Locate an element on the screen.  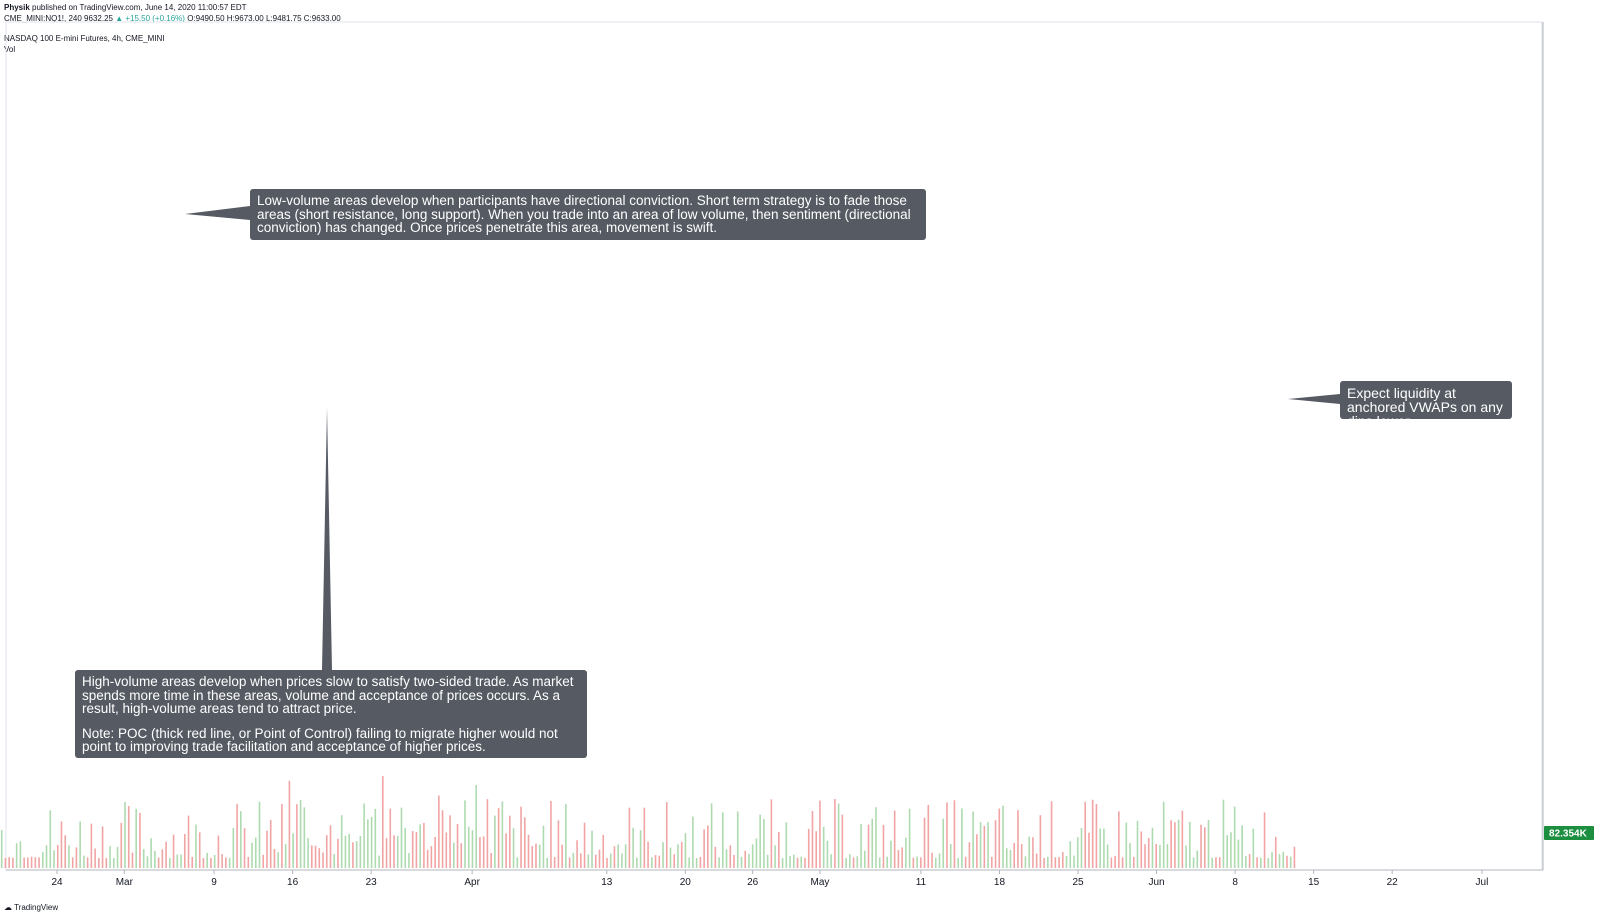
symbol-label: CME_MINI:NQ1!, 240 is located at coordinates (43, 18).